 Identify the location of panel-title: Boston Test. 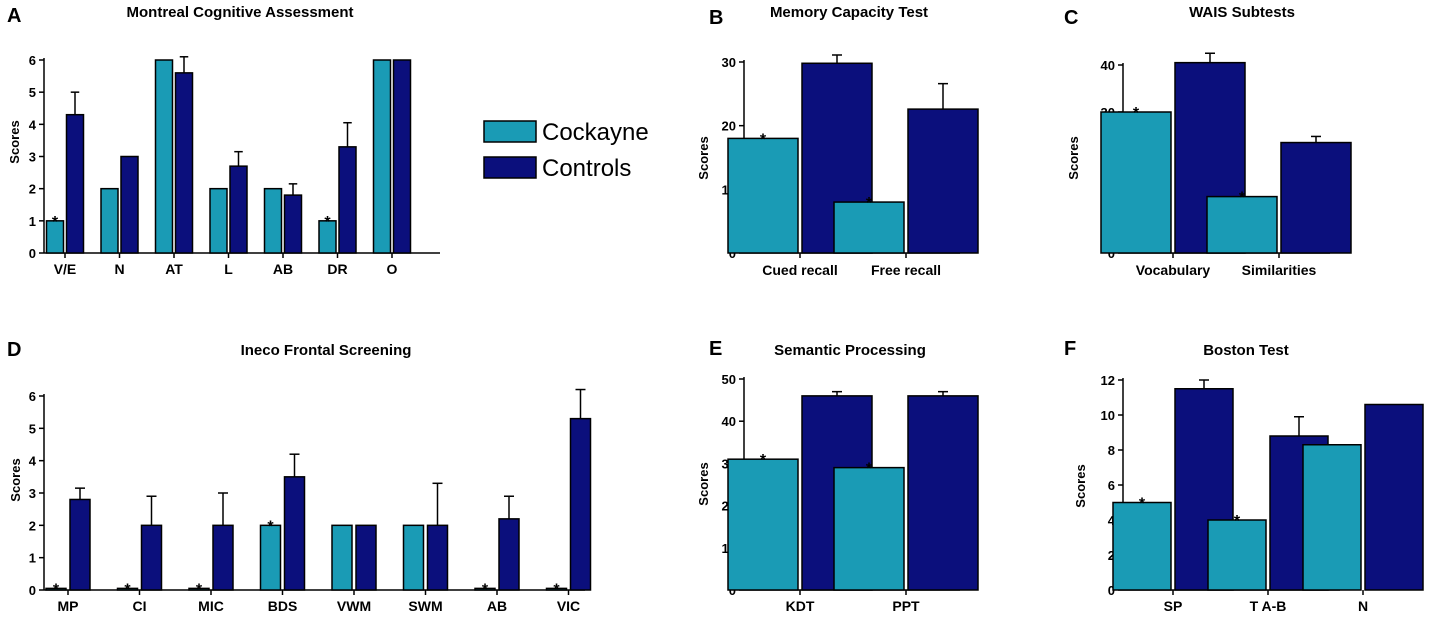
(1246, 350).